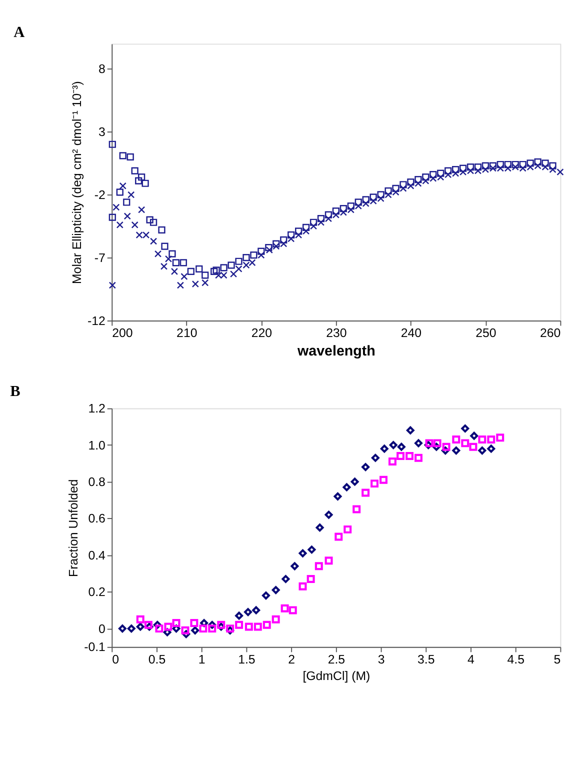 The image size is (586, 764). Describe the element at coordinates (187, 333) in the screenshot. I see `x-tick-label: 210` at that location.